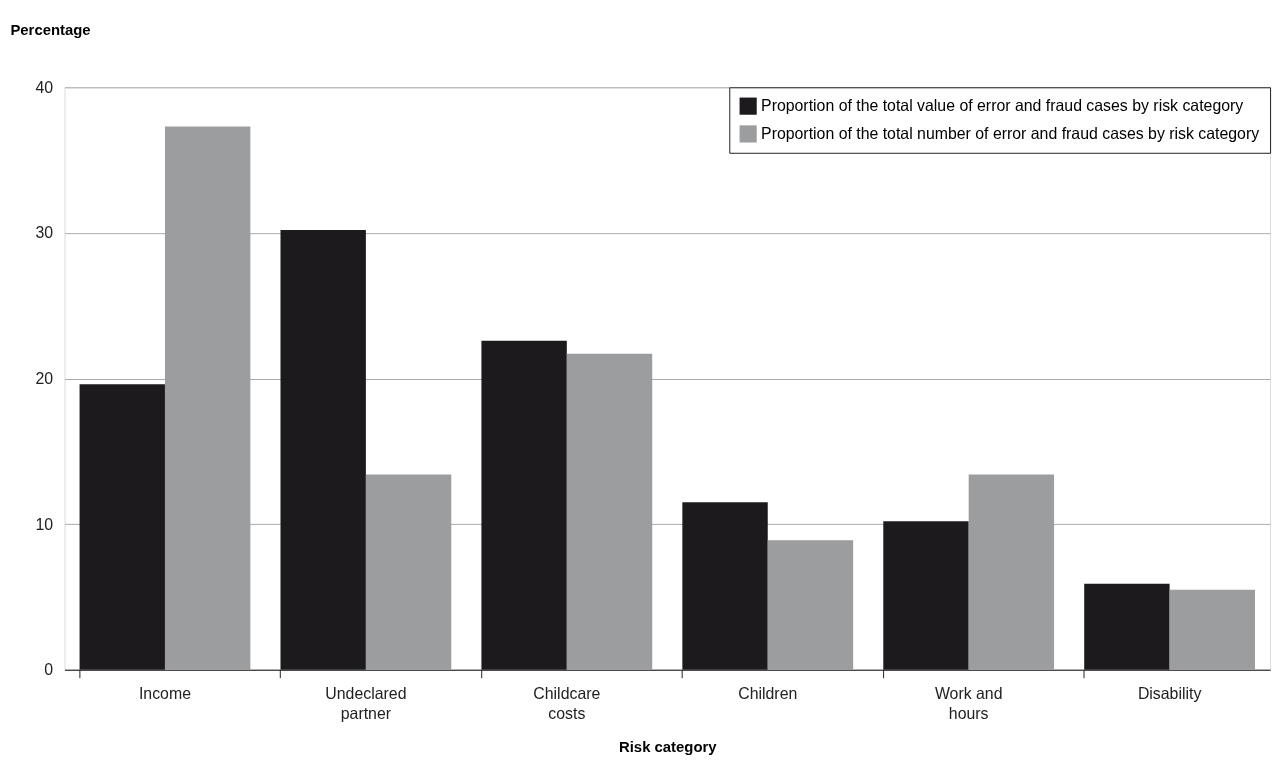  What do you see at coordinates (44, 378) in the screenshot?
I see `y-tick-label: 20` at bounding box center [44, 378].